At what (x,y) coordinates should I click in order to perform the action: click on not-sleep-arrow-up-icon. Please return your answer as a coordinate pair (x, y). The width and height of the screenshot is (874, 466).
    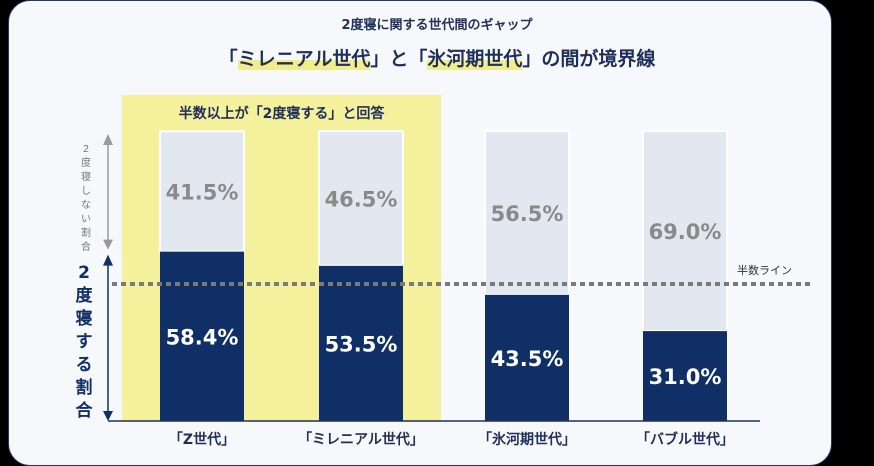
    Looking at the image, I should click on (108, 139).